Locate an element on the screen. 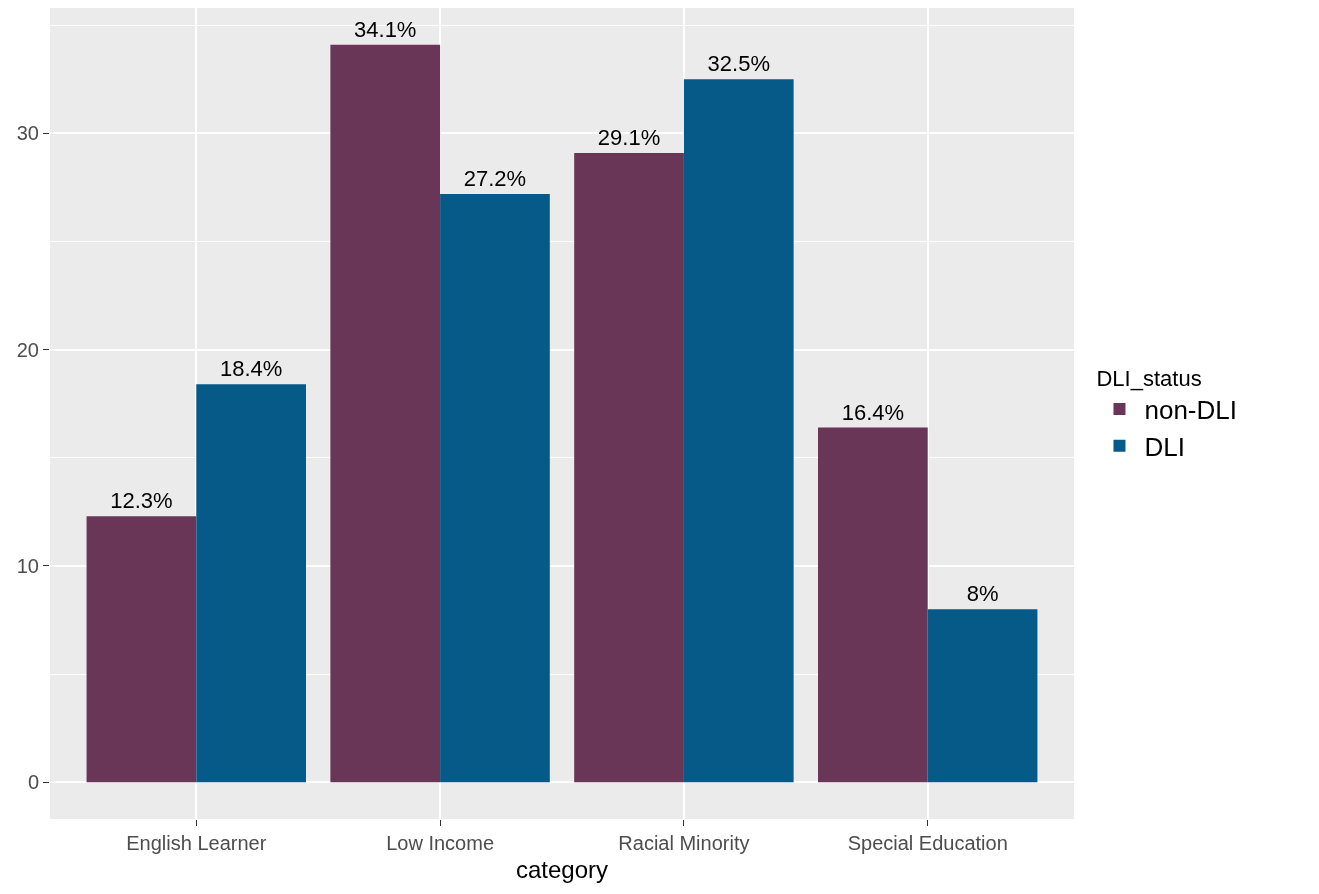 Image resolution: width=1319 pixels, height=894 pixels. data-label: 16.4% is located at coordinates (873, 412).